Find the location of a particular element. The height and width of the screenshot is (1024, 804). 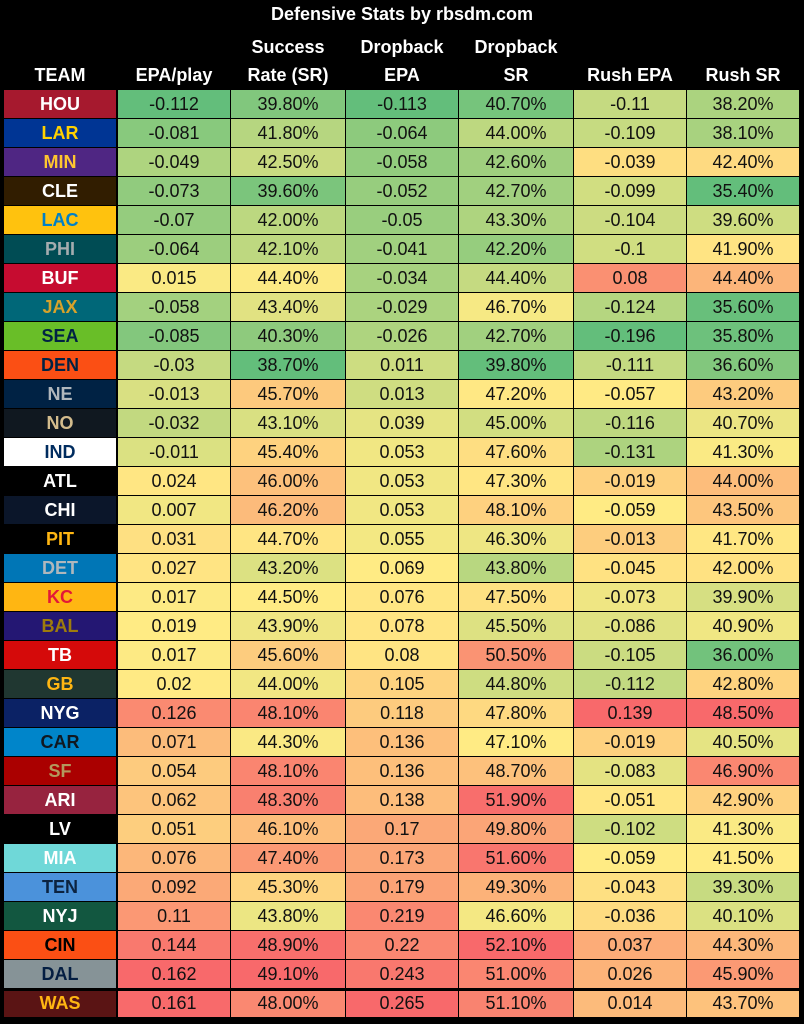

value-cell: 40.50% is located at coordinates (743, 742).